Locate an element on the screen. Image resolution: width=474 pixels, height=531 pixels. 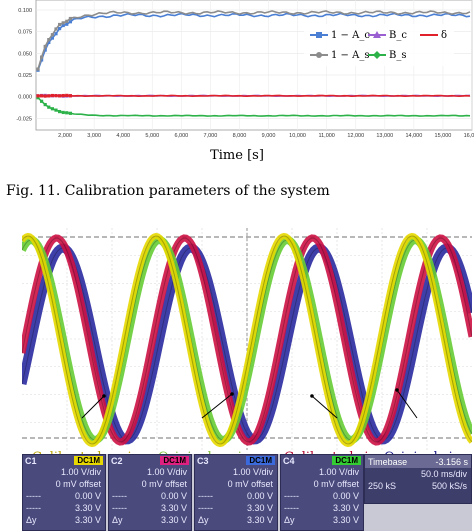
channel-name: C2 is located at coordinates (117, 460).